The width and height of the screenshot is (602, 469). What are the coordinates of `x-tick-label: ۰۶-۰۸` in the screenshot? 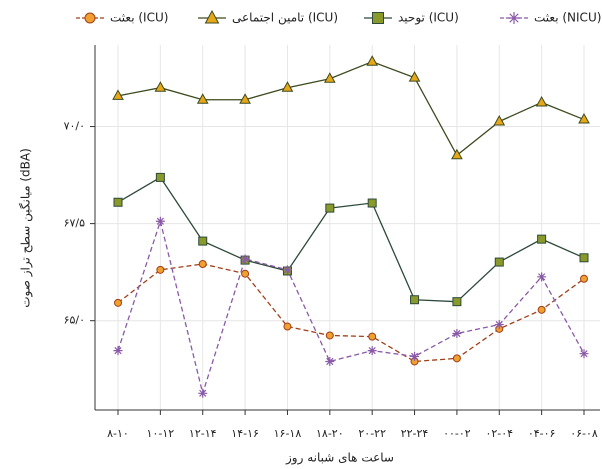 It's located at (584, 433).